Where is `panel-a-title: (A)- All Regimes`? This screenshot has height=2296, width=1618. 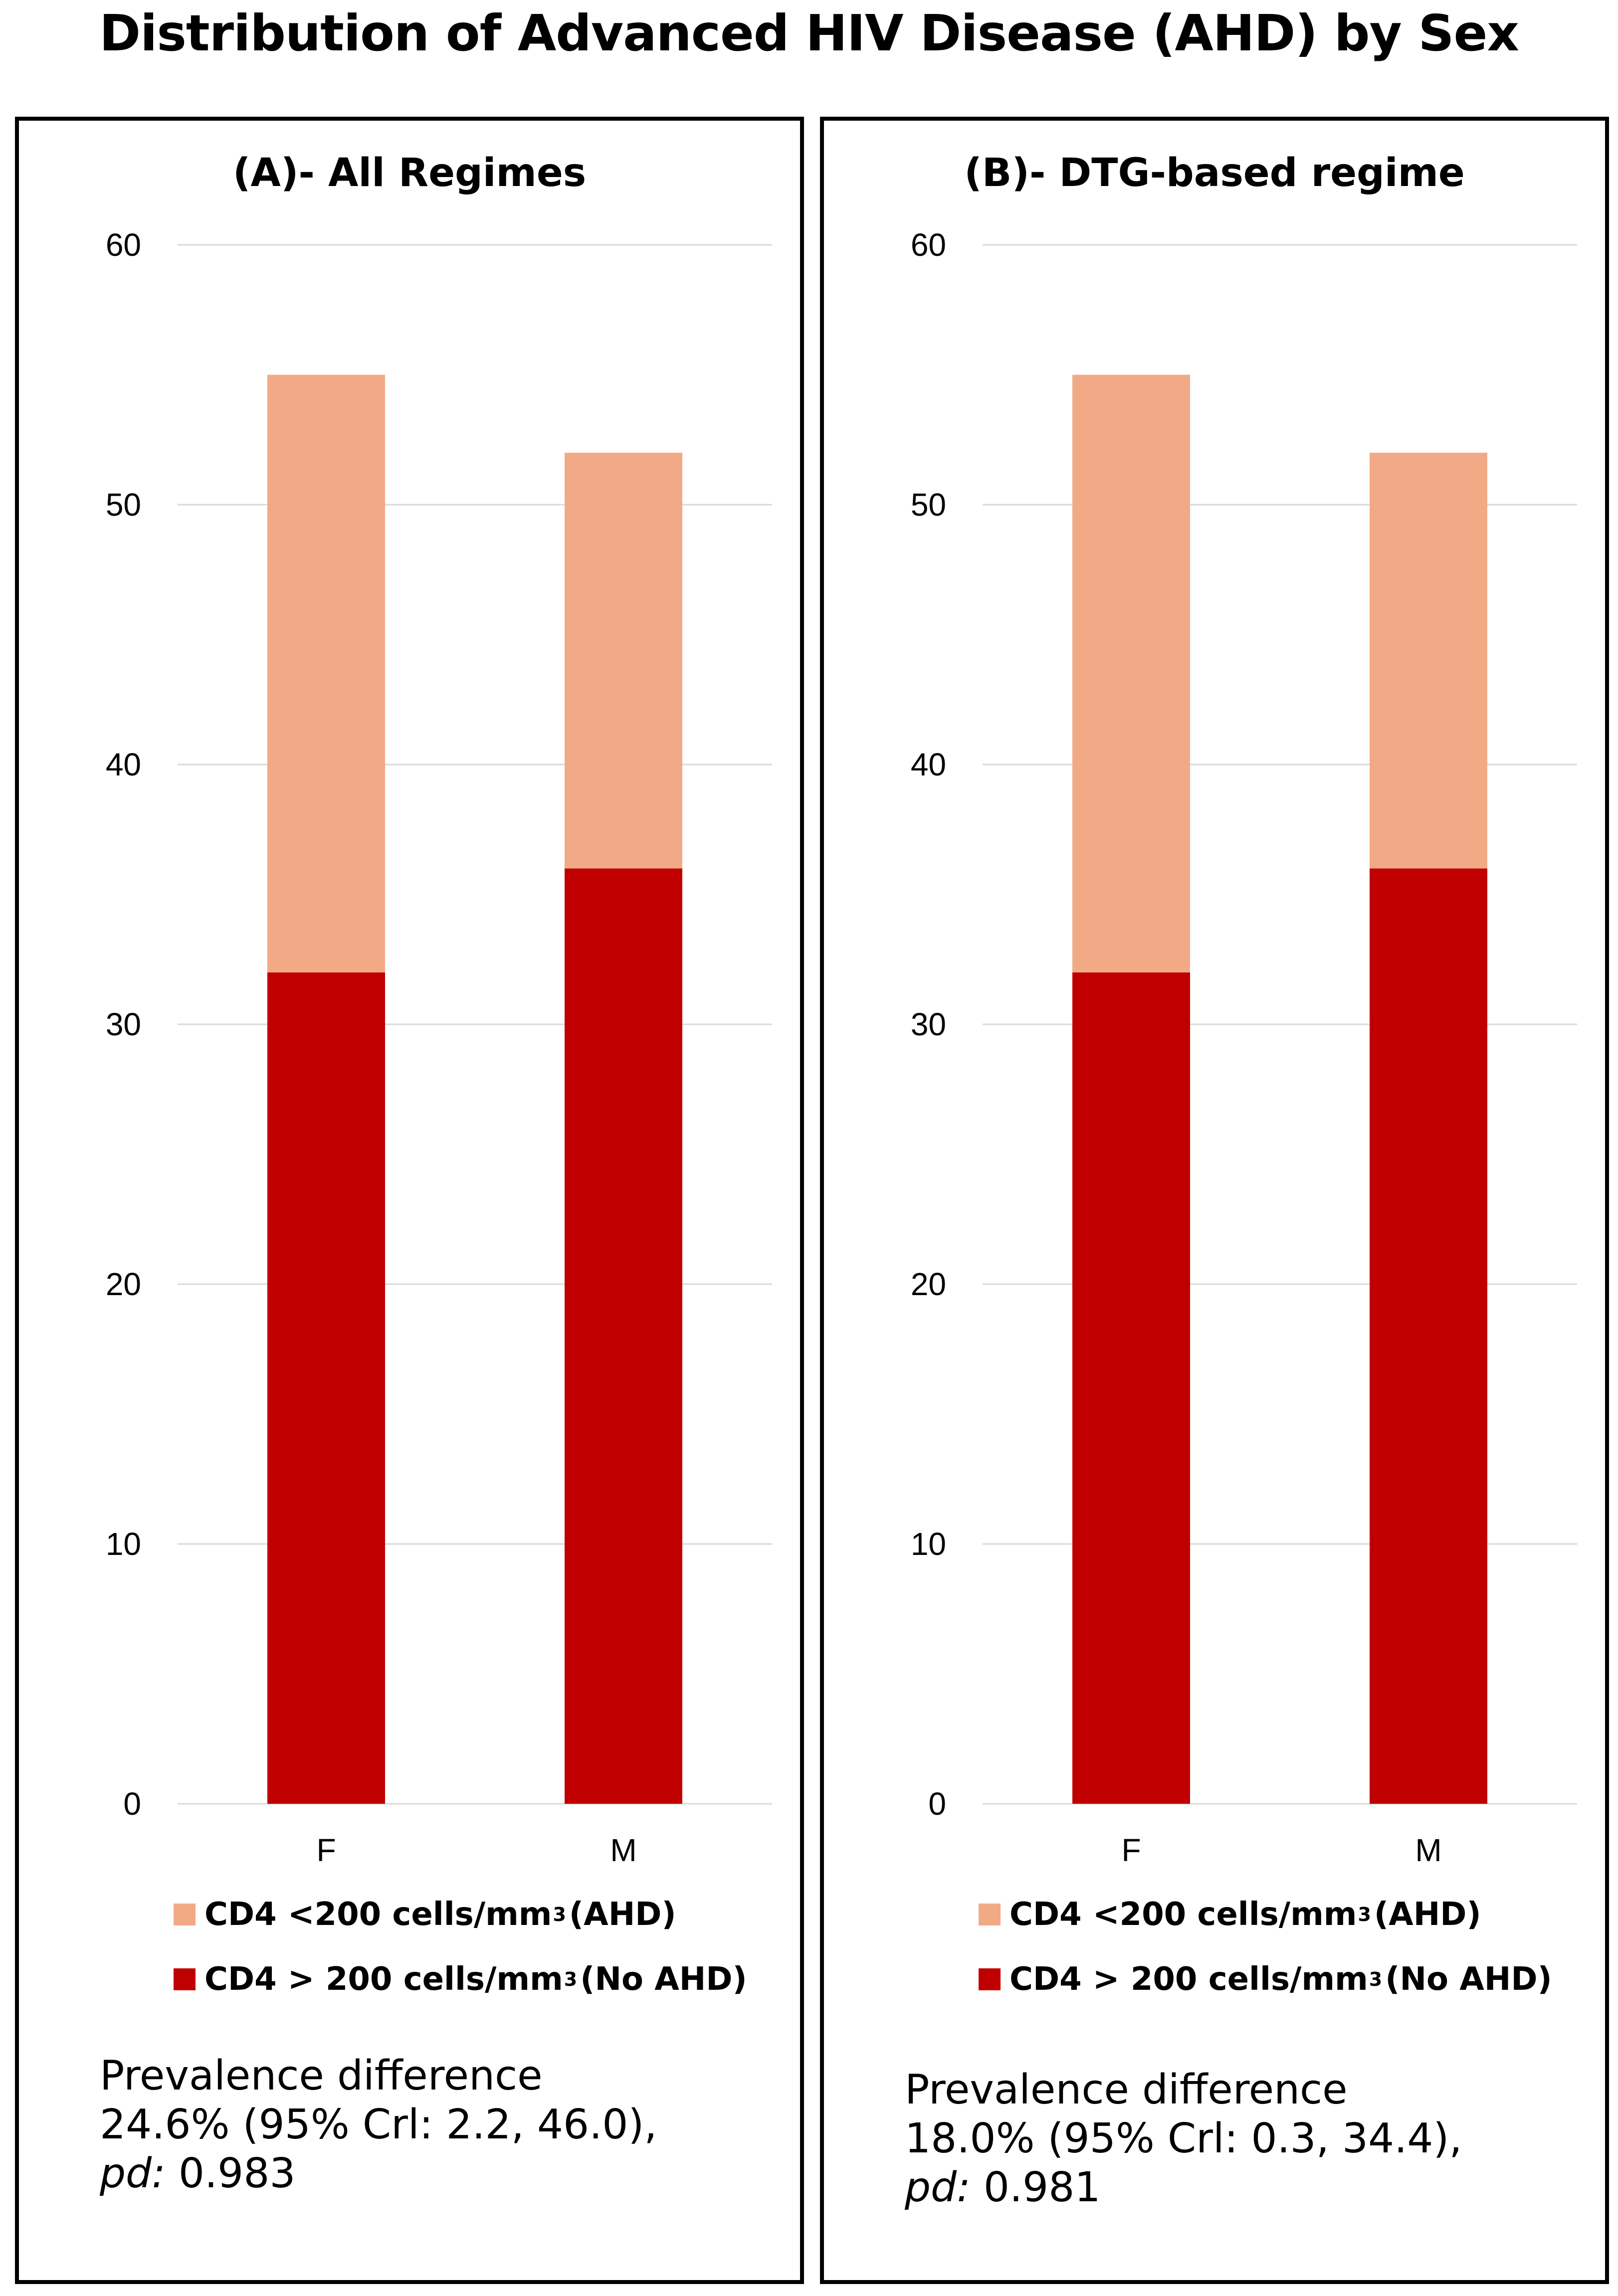
panel-a-title: (A)- All Regimes is located at coordinates (410, 173).